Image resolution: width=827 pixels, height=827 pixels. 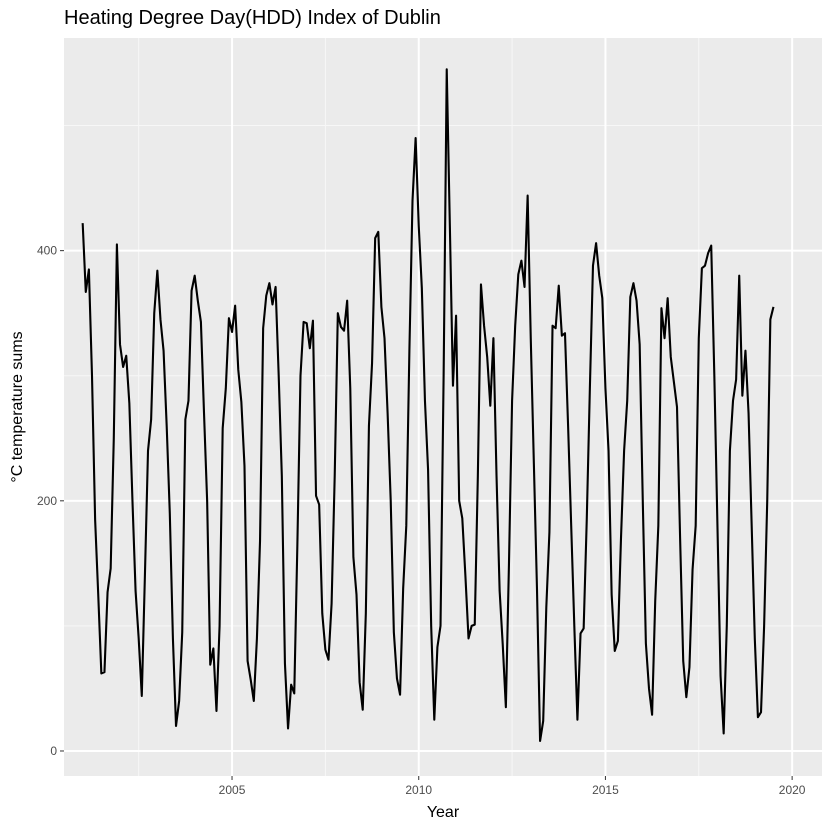 What do you see at coordinates (232, 790) in the screenshot?
I see `x-tick-label: 2005` at bounding box center [232, 790].